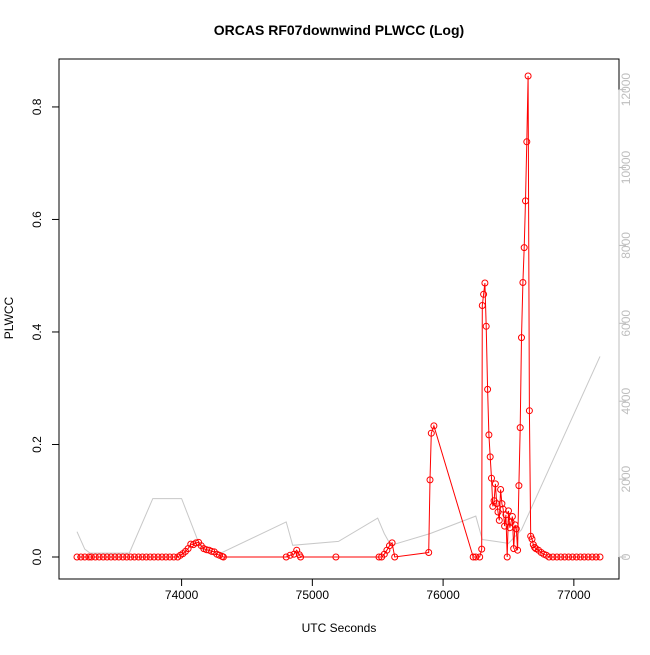 The height and width of the screenshot is (655, 650). I want to click on x-tick-label: 76000, so click(443, 595).